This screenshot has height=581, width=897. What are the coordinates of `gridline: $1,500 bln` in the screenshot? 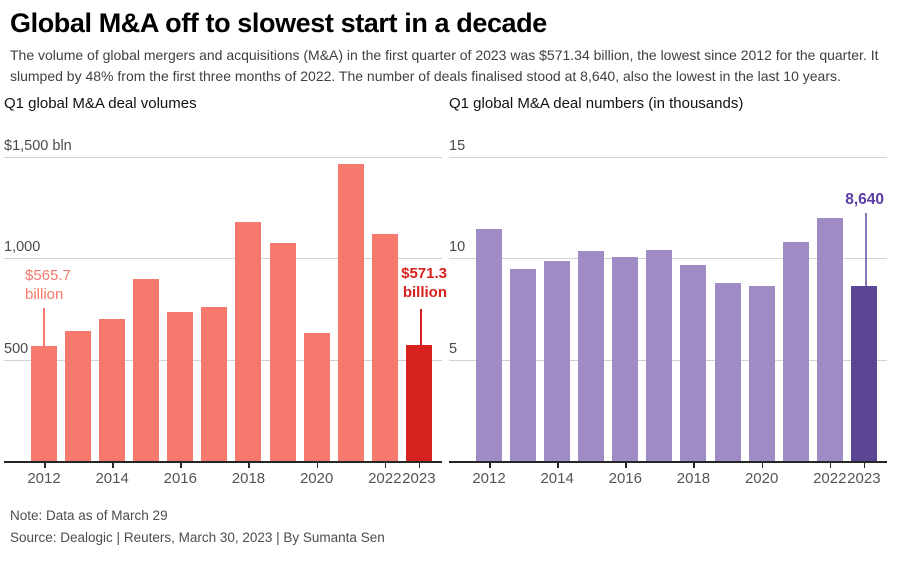 It's located at (223, 148).